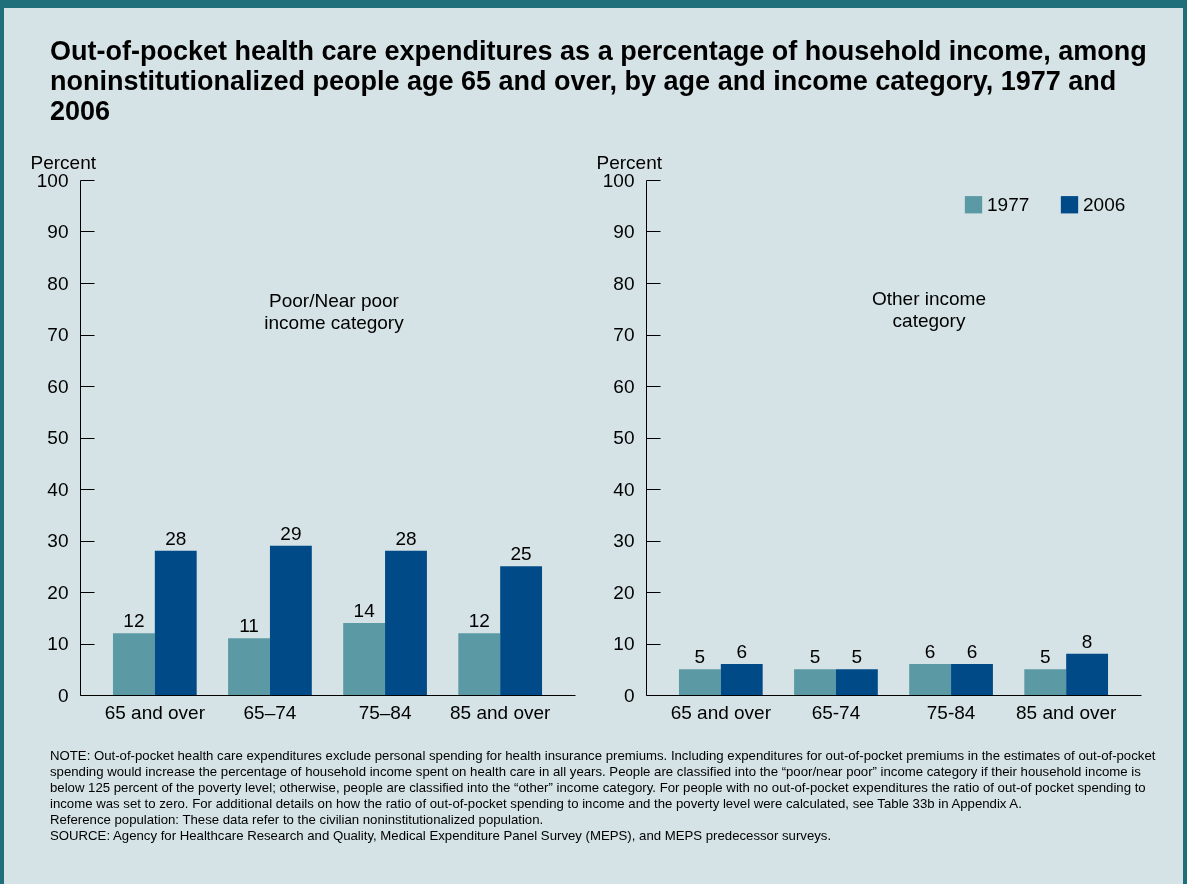 This screenshot has width=1195, height=892. Describe the element at coordinates (441, 836) in the screenshot. I see `source-note: SOURCE: Agency for Healthcare Research and Quality, Medical Expenditure Panel Survey (MEPS), and MEPS predecessor surveys.` at that location.